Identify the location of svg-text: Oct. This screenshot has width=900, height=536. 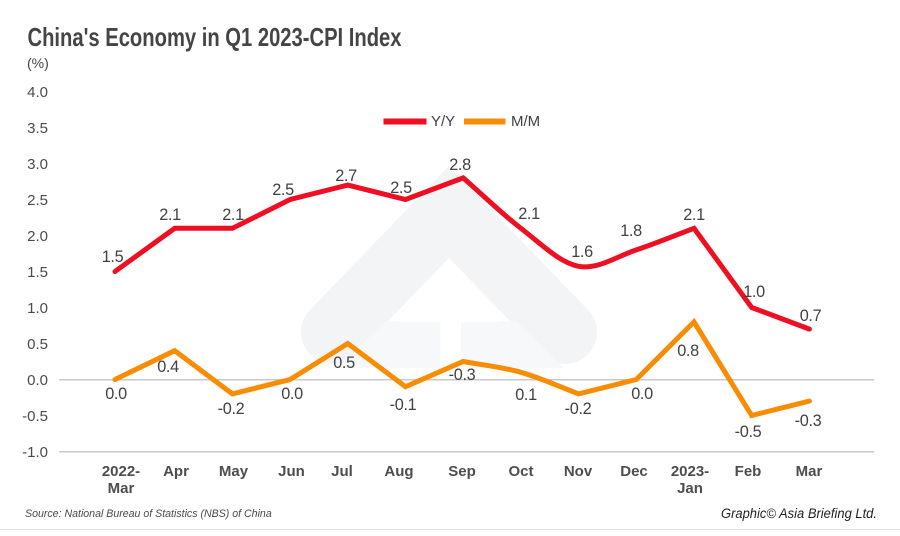
(520, 471).